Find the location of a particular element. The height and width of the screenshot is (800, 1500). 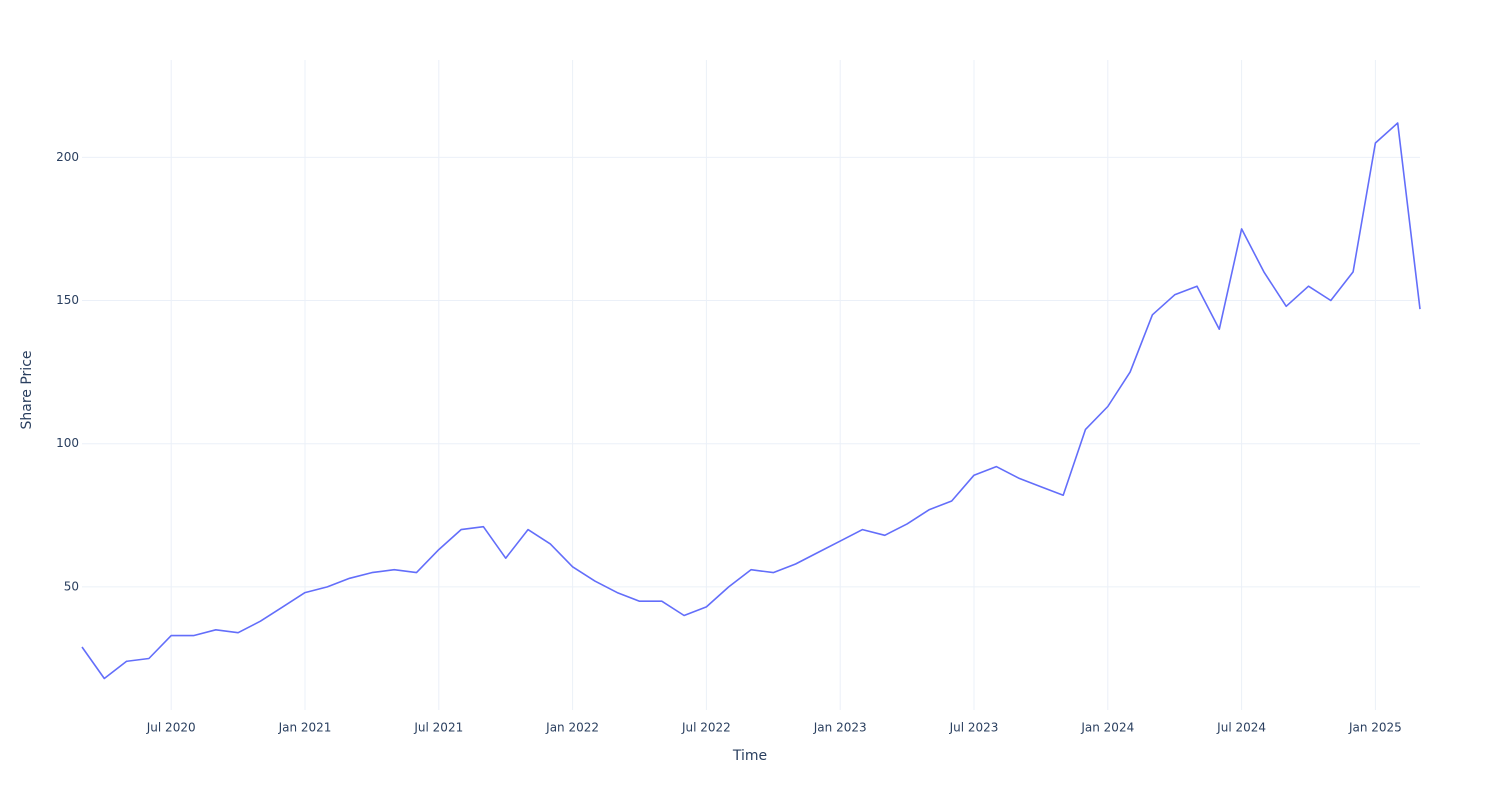

x-tick-label: Jan 2022 is located at coordinates (572, 728).